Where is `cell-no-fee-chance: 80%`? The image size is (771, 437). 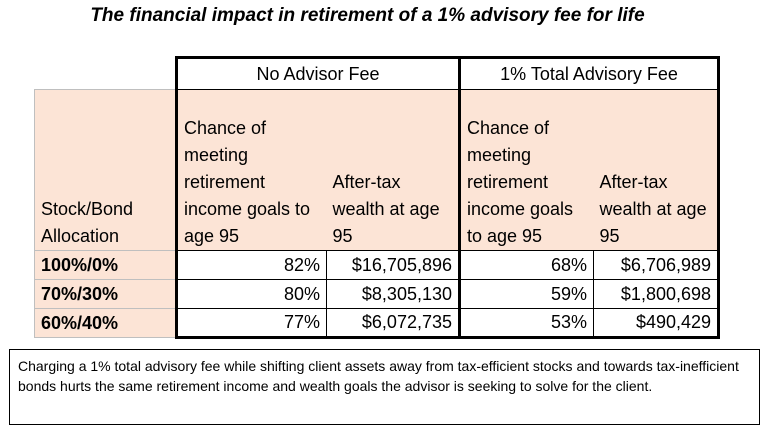 cell-no-fee-chance: 80% is located at coordinates (251, 294).